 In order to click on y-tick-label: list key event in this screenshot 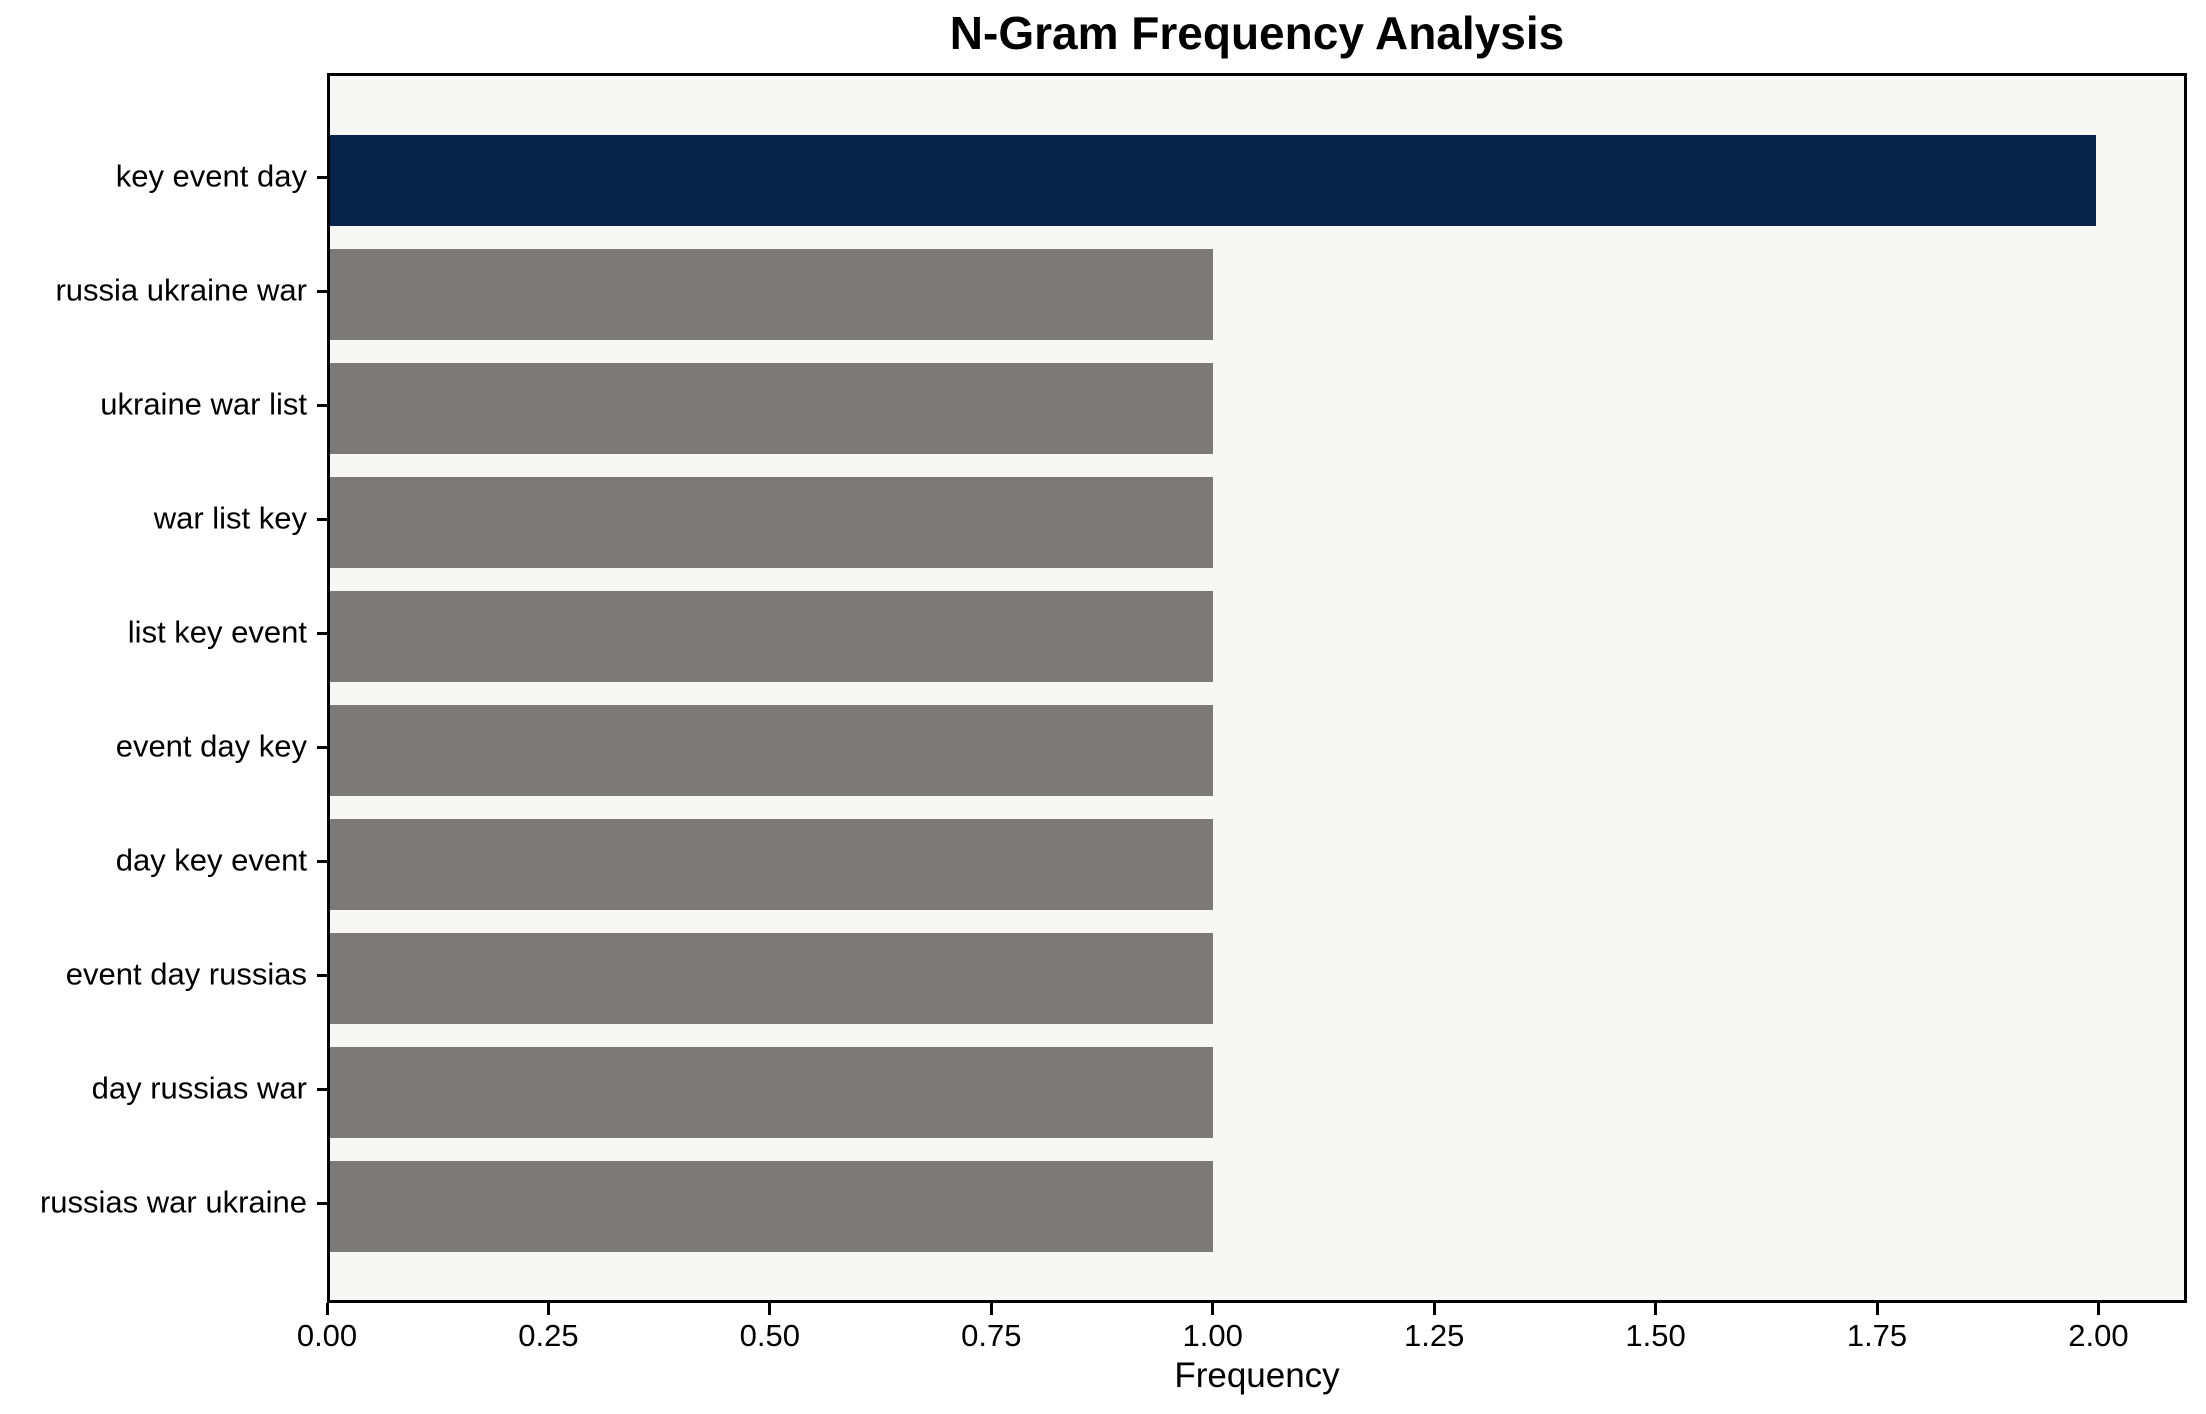, I will do `click(217, 632)`.